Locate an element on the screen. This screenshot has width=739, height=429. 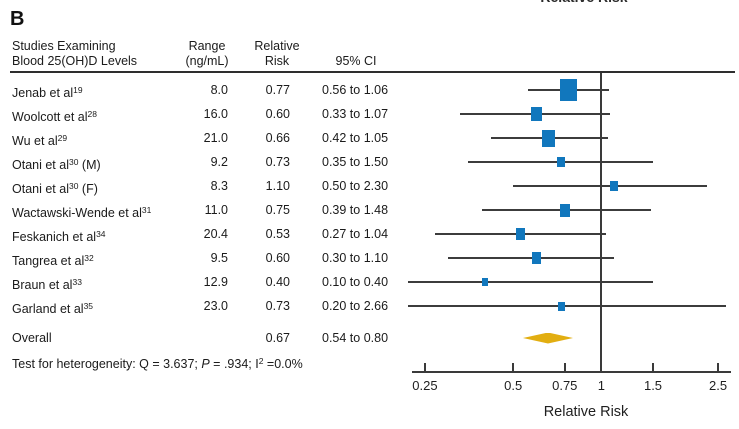
range-value: 9.2 is located at coordinates (219, 162).